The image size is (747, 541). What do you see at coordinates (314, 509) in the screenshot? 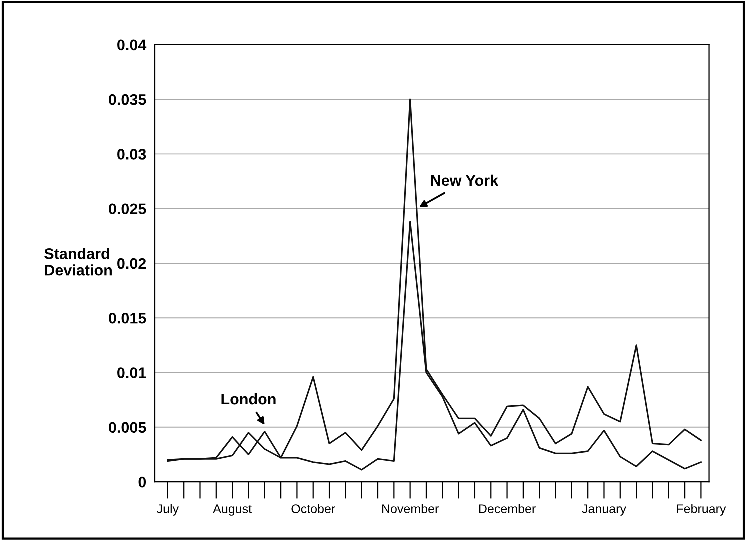
I see `x-tick-label: October` at bounding box center [314, 509].